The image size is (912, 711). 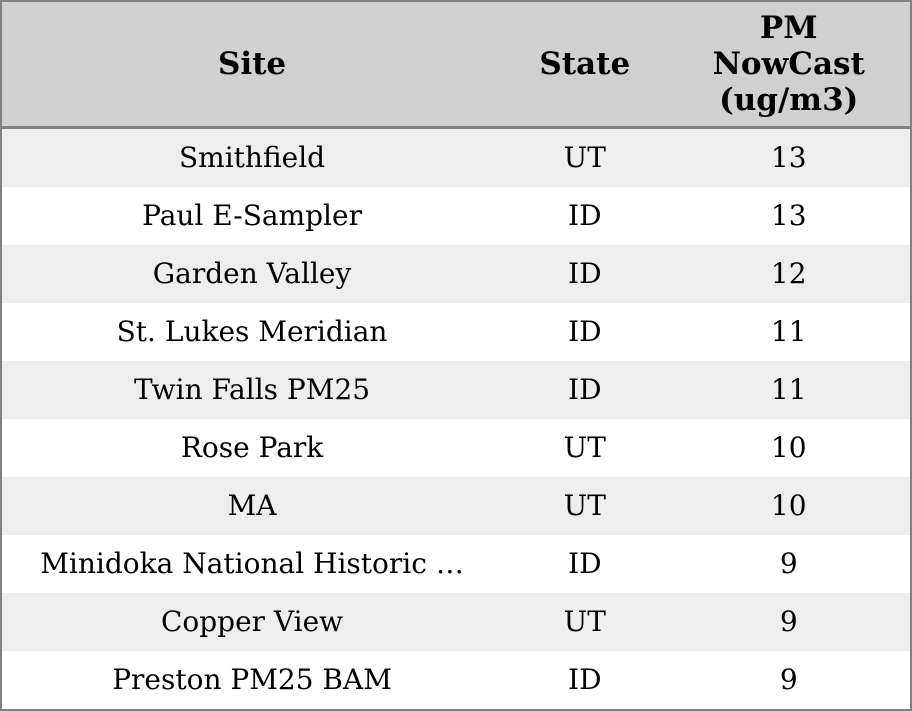 I want to click on site-cell: Smithfield, so click(x=252, y=157).